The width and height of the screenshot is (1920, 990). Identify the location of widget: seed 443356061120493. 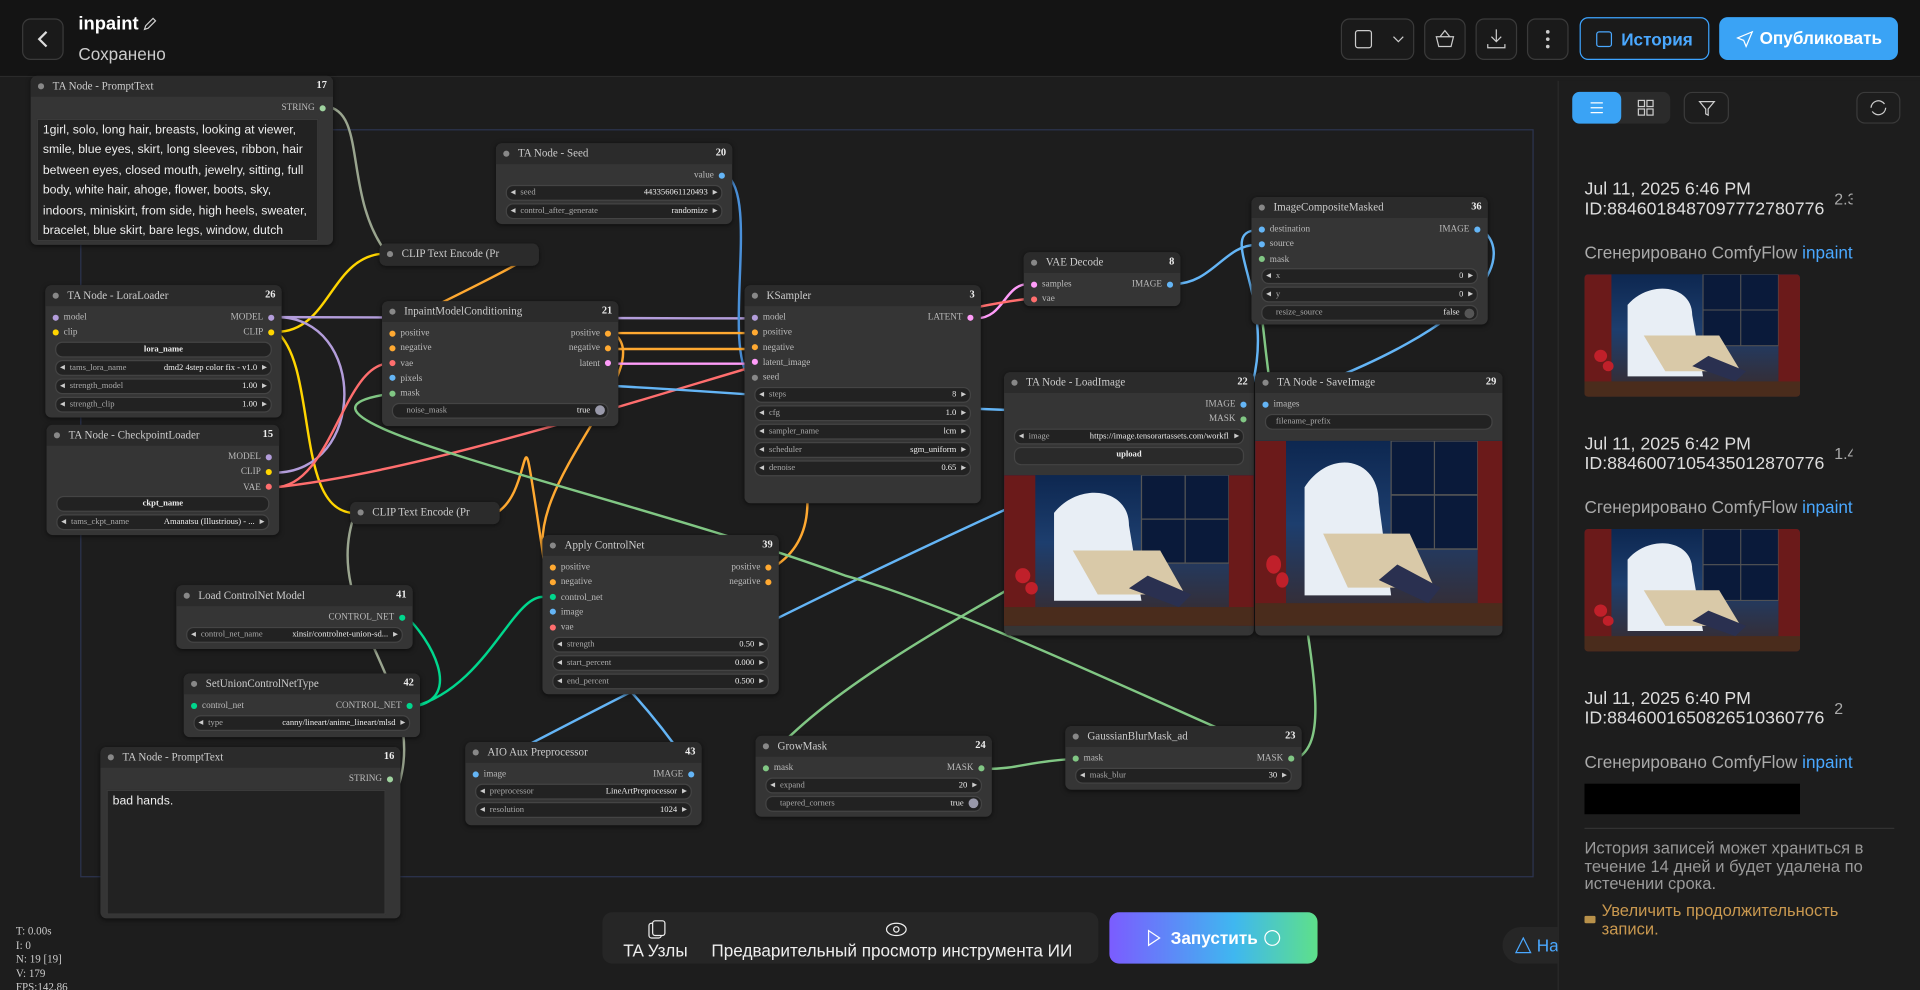
(614, 192).